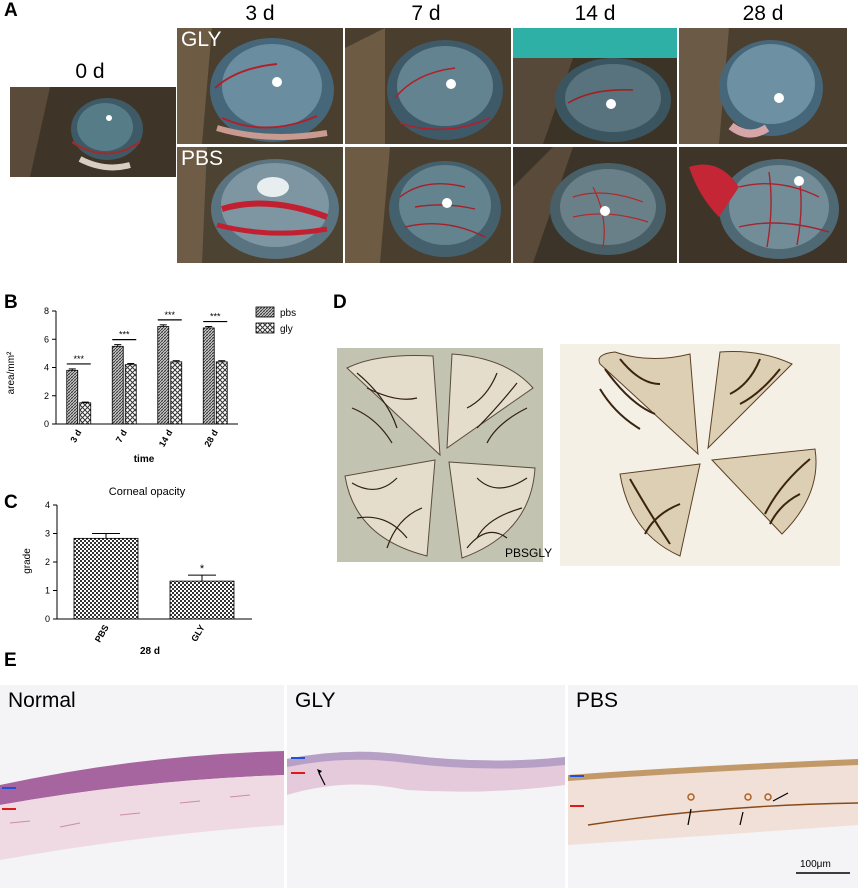 This screenshot has width=858, height=888. I want to click on chart-c-ytick-label: 0, so click(47, 619).